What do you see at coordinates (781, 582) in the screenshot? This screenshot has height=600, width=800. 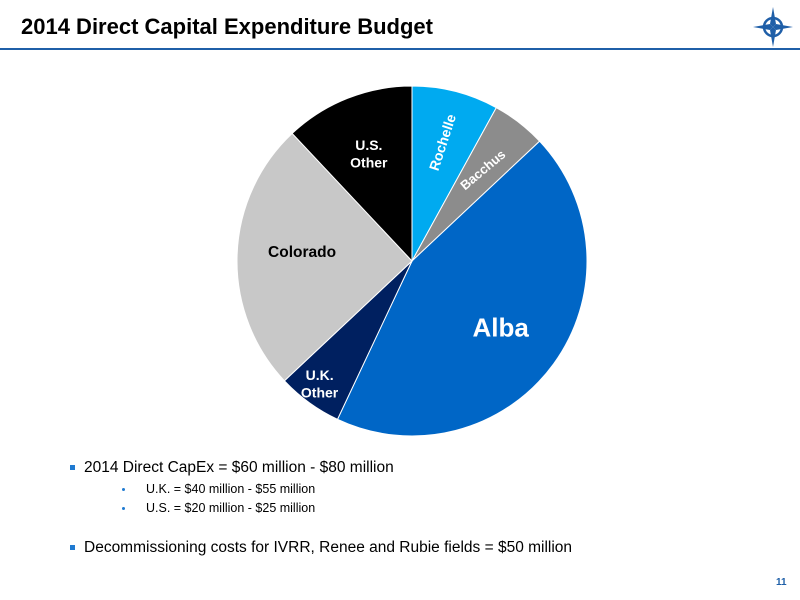 I see `page-number: 11` at bounding box center [781, 582].